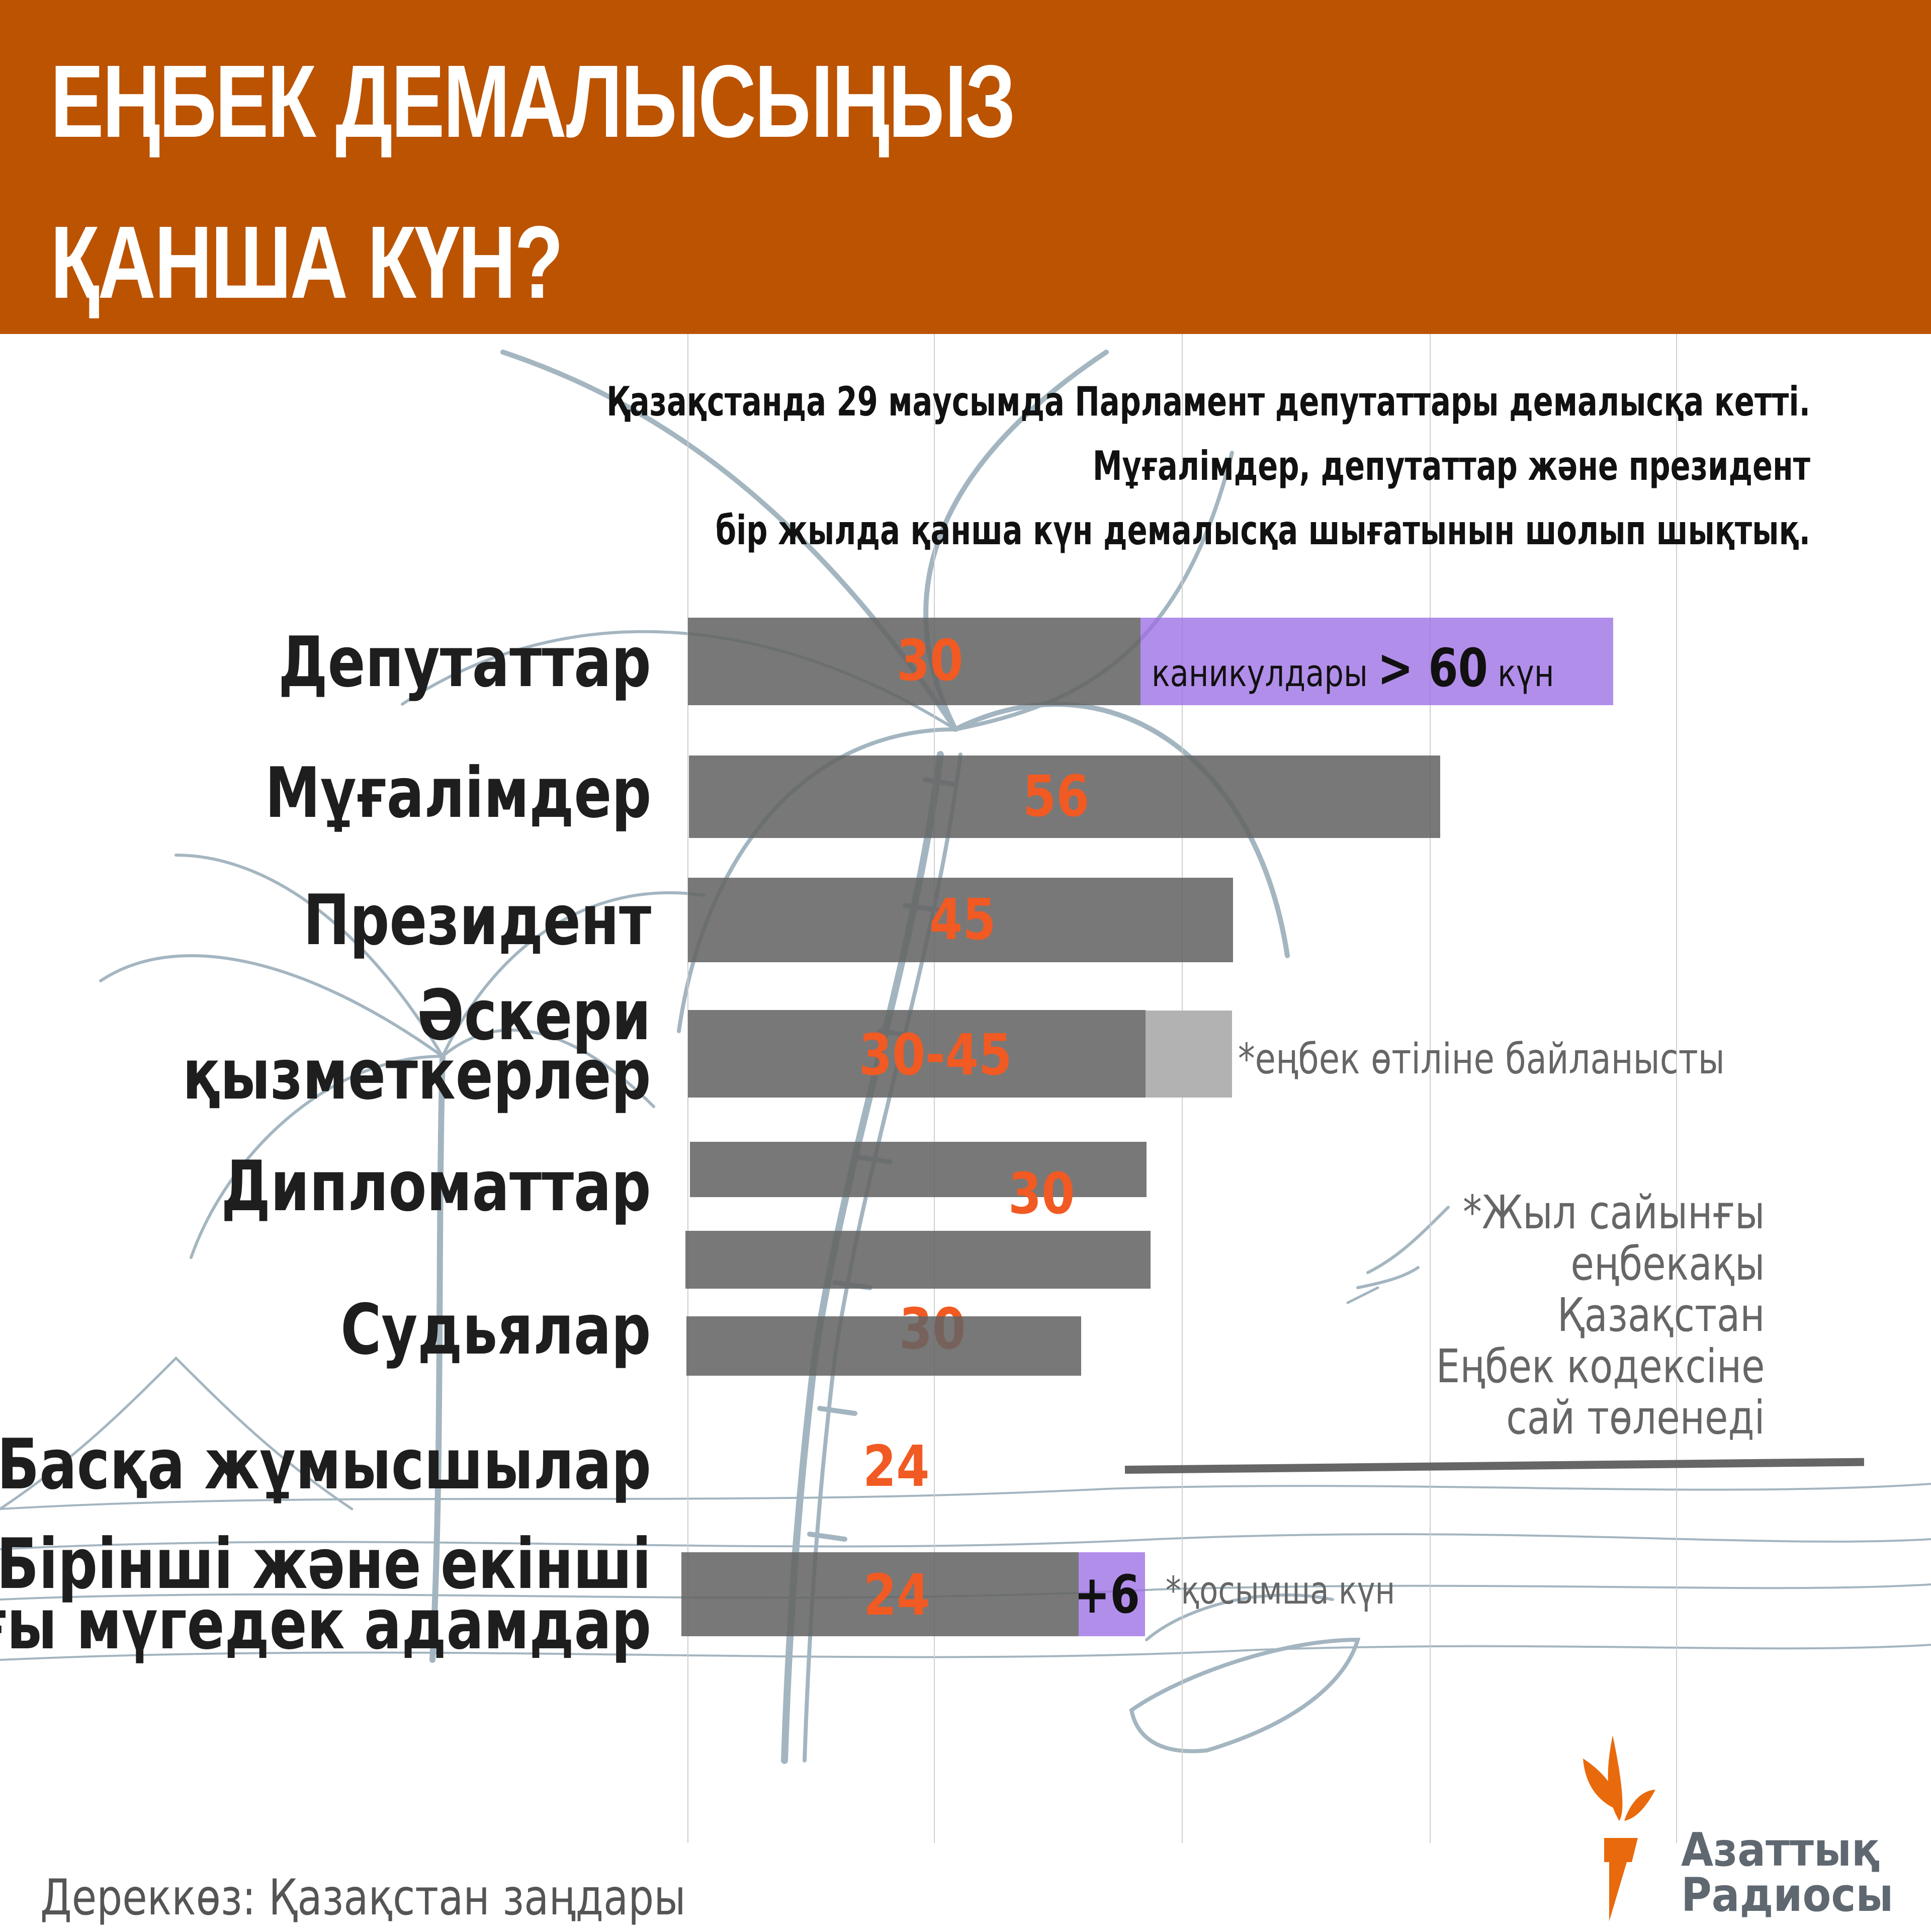 The width and height of the screenshot is (1931, 1932). Describe the element at coordinates (1619, 1828) in the screenshot. I see `torch-icon` at that location.